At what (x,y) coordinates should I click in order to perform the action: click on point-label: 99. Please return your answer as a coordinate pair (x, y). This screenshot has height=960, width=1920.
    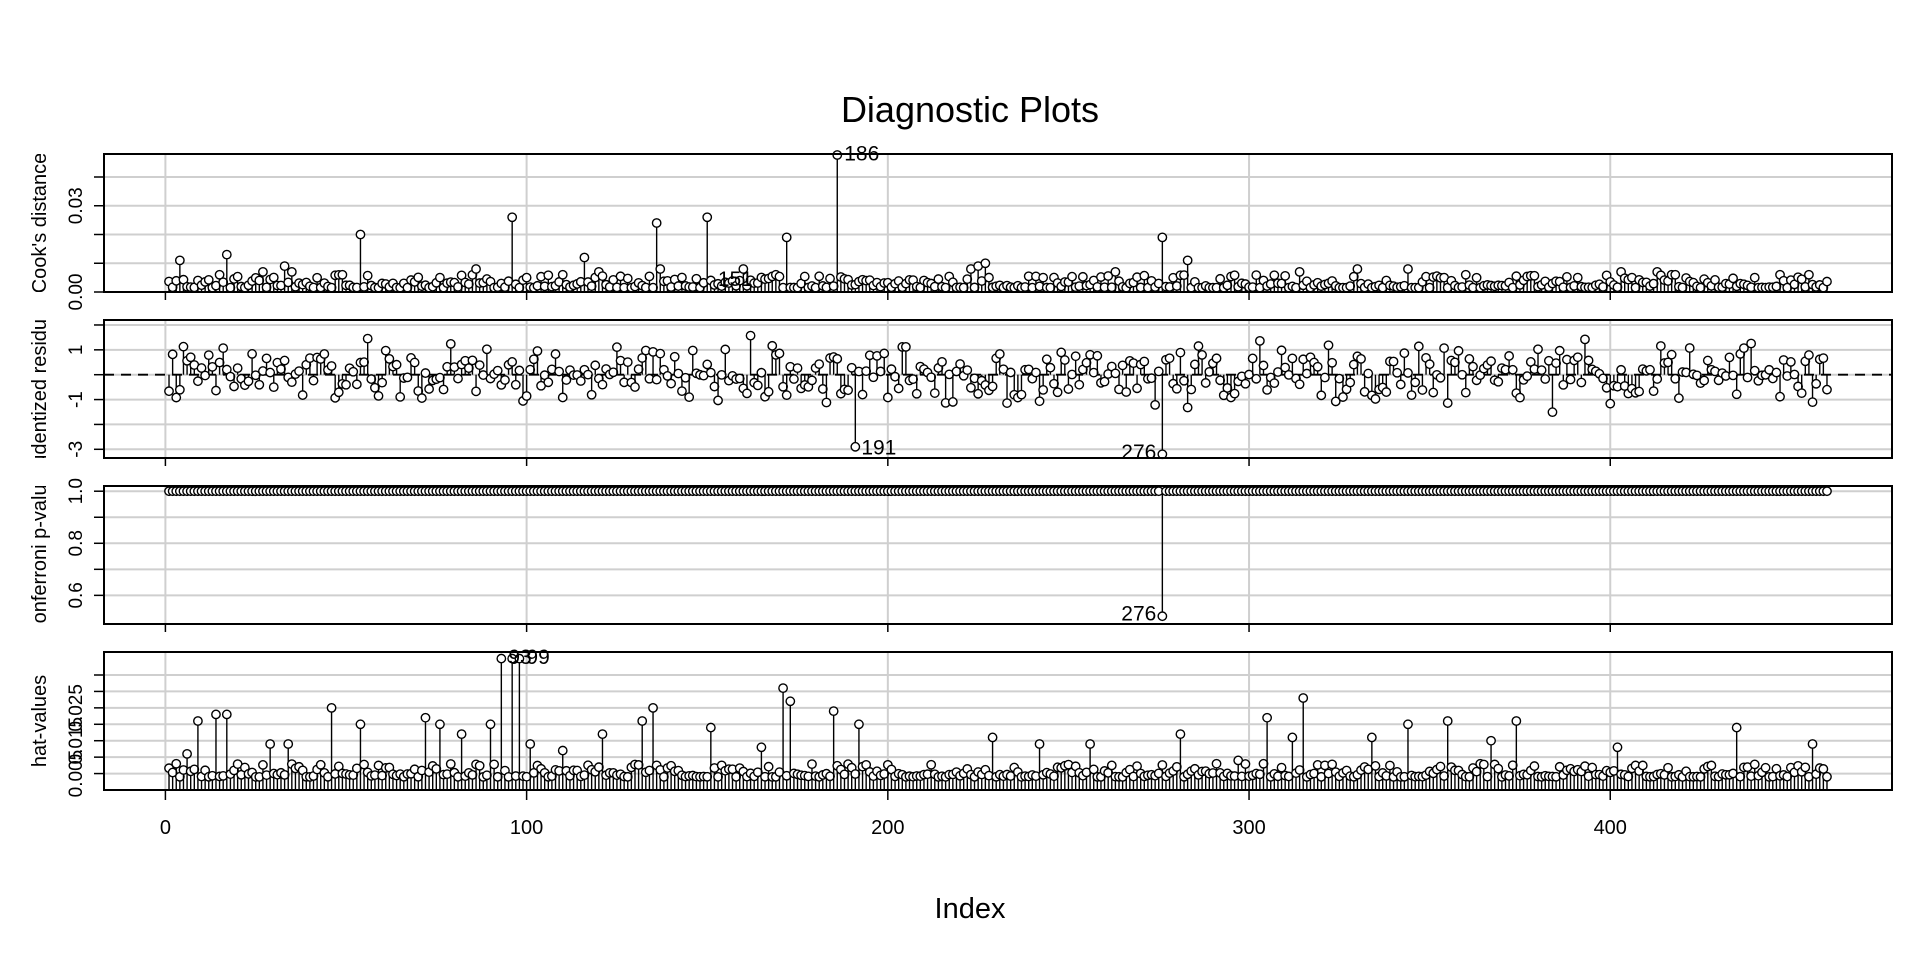
    Looking at the image, I should click on (537, 657).